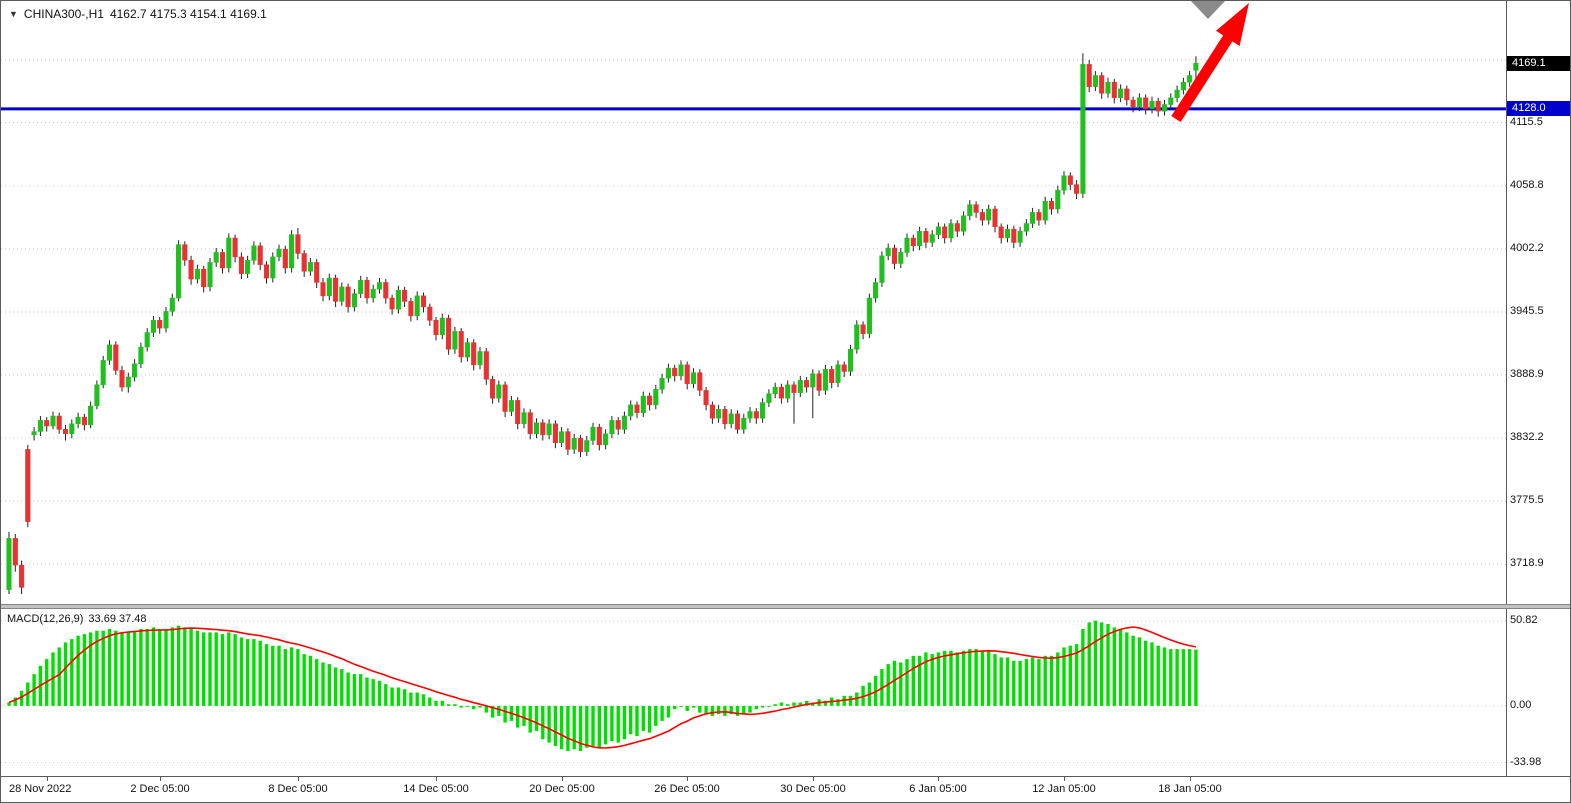  What do you see at coordinates (1538, 64) in the screenshot?
I see `current-price-badge: 4169.1` at bounding box center [1538, 64].